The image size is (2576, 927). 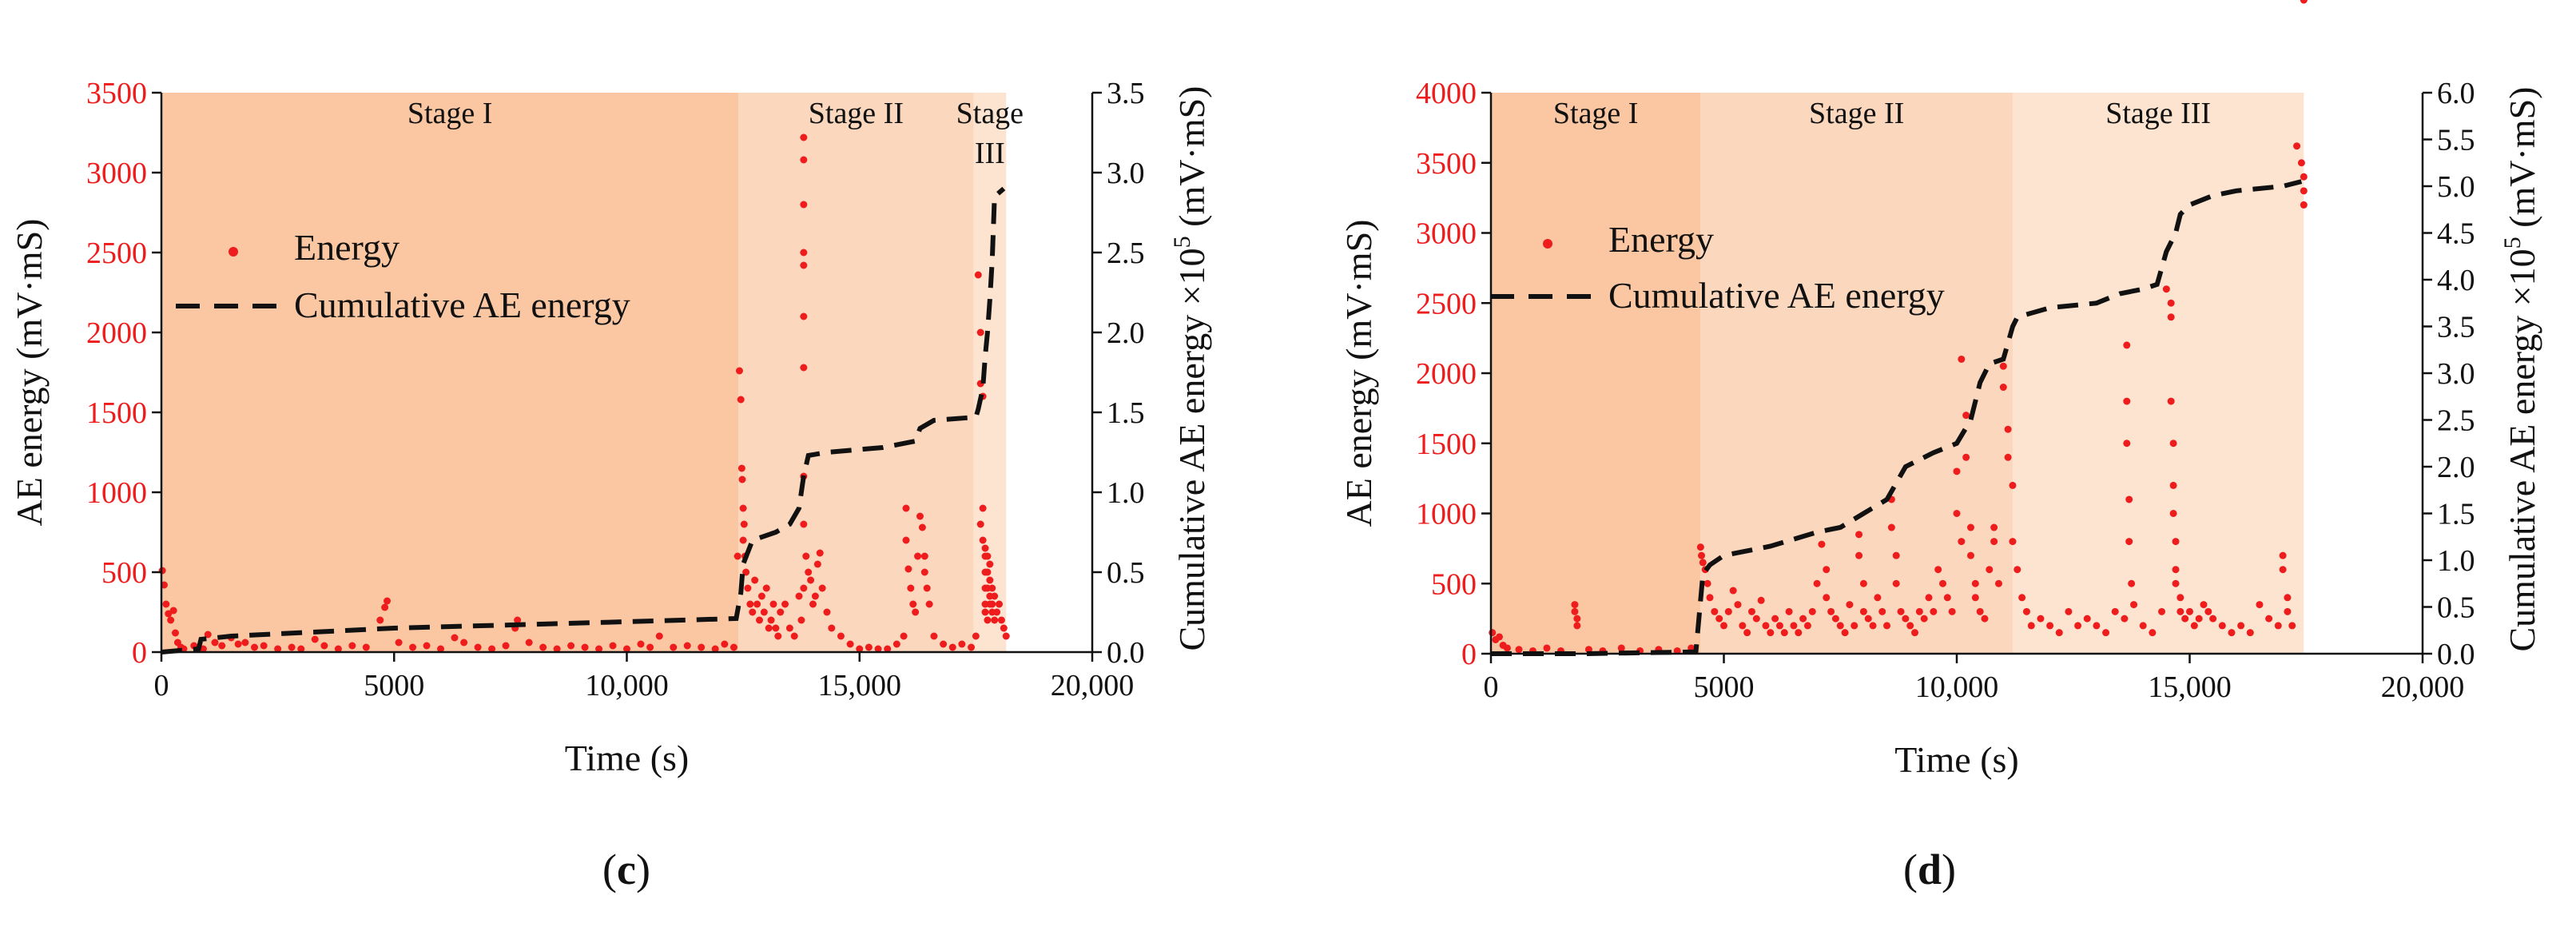 What do you see at coordinates (1856, 113) in the screenshot?
I see `stage-label-2: Stage II` at bounding box center [1856, 113].